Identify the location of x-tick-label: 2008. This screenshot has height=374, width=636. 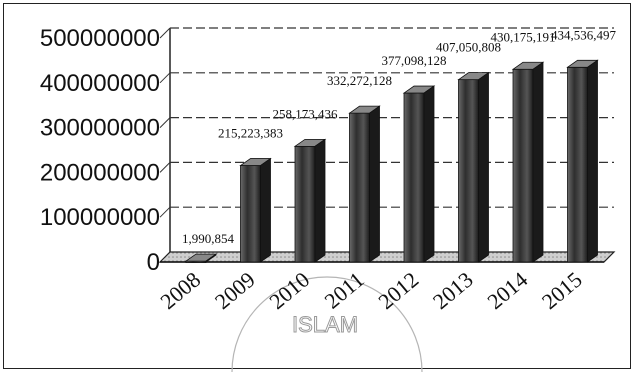
(180, 290).